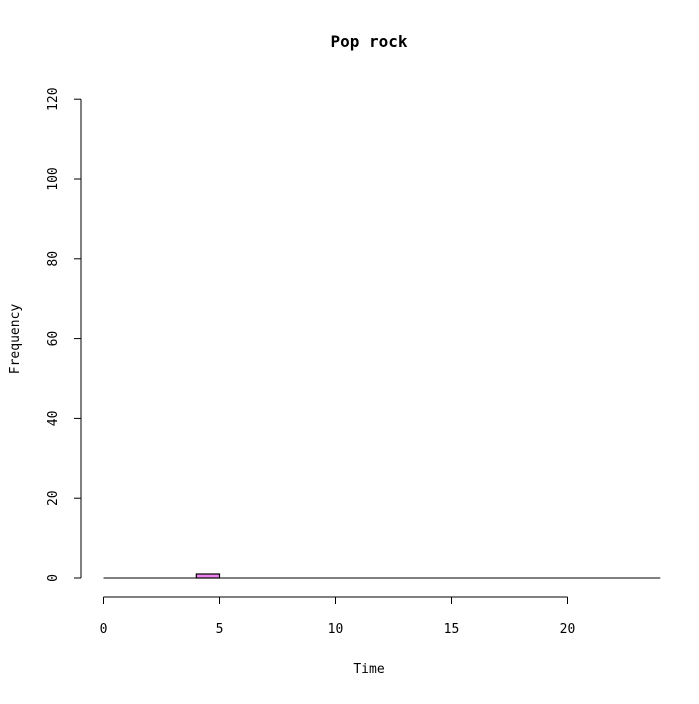  Describe the element at coordinates (368, 41) in the screenshot. I see `chart-title: Pop rock` at that location.